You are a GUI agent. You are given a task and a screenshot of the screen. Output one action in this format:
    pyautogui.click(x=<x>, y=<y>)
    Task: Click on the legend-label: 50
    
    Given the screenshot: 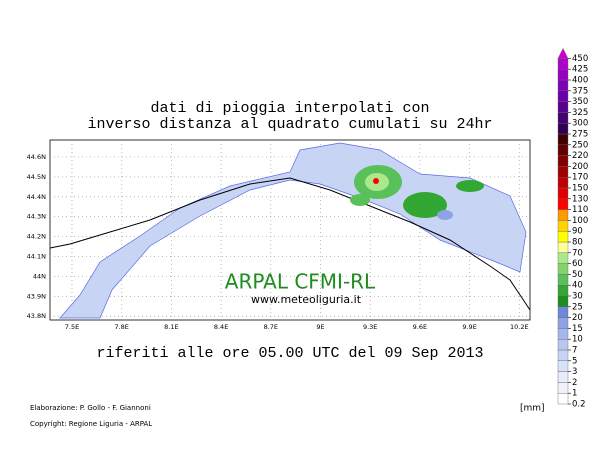 What is the action you would take?
    pyautogui.click(x=577, y=275)
    